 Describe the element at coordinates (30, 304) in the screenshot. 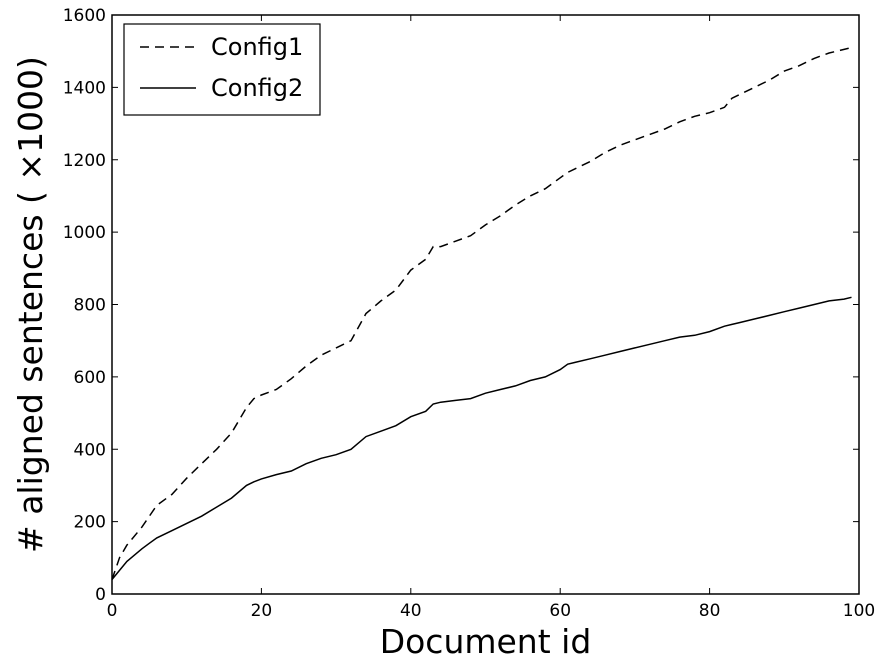

I see `y-axis-title: # aligned sentences ( ×1000)` at that location.